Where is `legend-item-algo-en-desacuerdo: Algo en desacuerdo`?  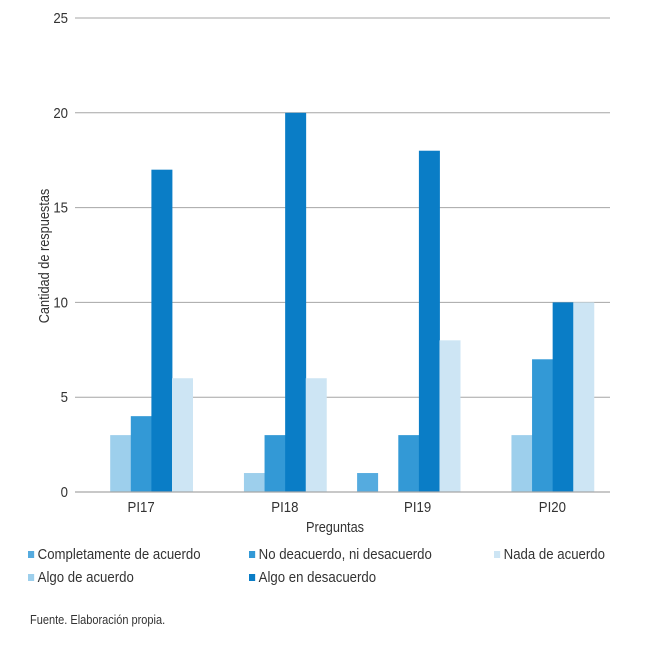 legend-item-algo-en-desacuerdo: Algo en desacuerdo is located at coordinates (312, 577).